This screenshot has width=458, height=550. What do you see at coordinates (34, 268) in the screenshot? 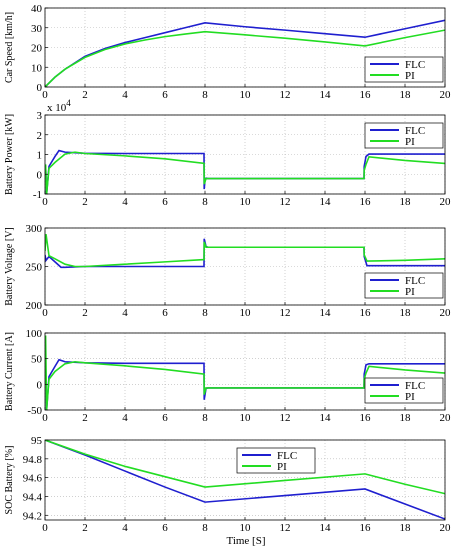
I see `y-tick-label: 250` at bounding box center [34, 268].